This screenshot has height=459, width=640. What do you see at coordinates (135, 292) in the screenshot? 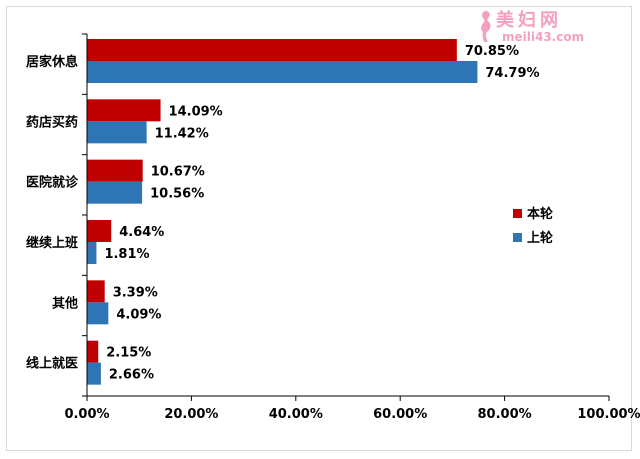
I see `value-label-0-4: 3.39%` at bounding box center [135, 292].